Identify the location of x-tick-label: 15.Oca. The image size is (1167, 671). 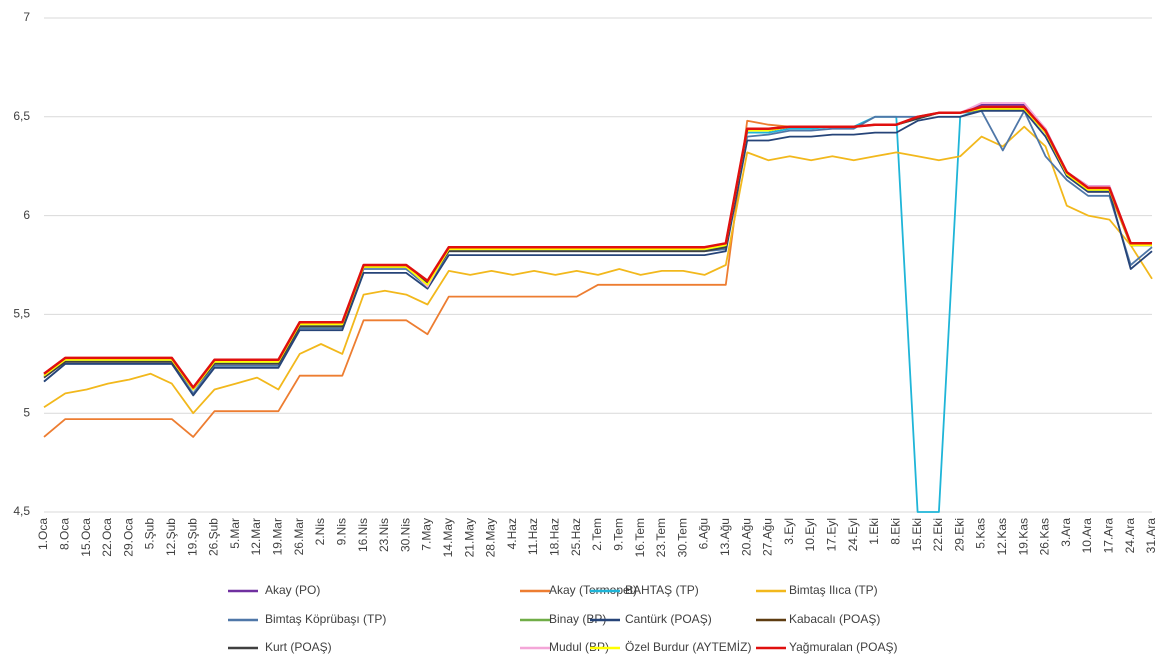
(86, 537).